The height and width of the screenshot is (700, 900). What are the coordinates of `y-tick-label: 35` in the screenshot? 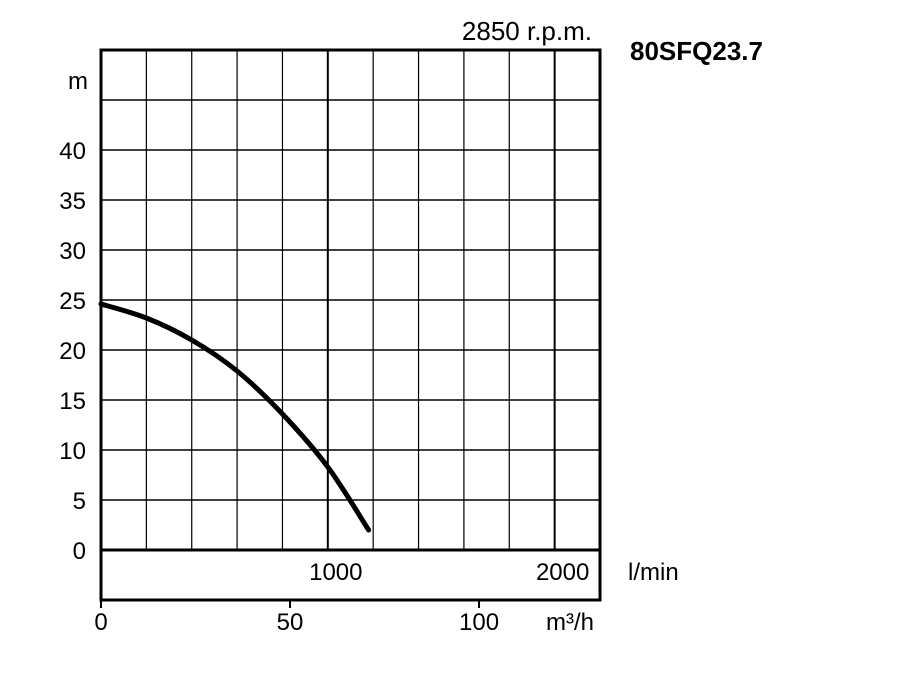 It's located at (72, 201).